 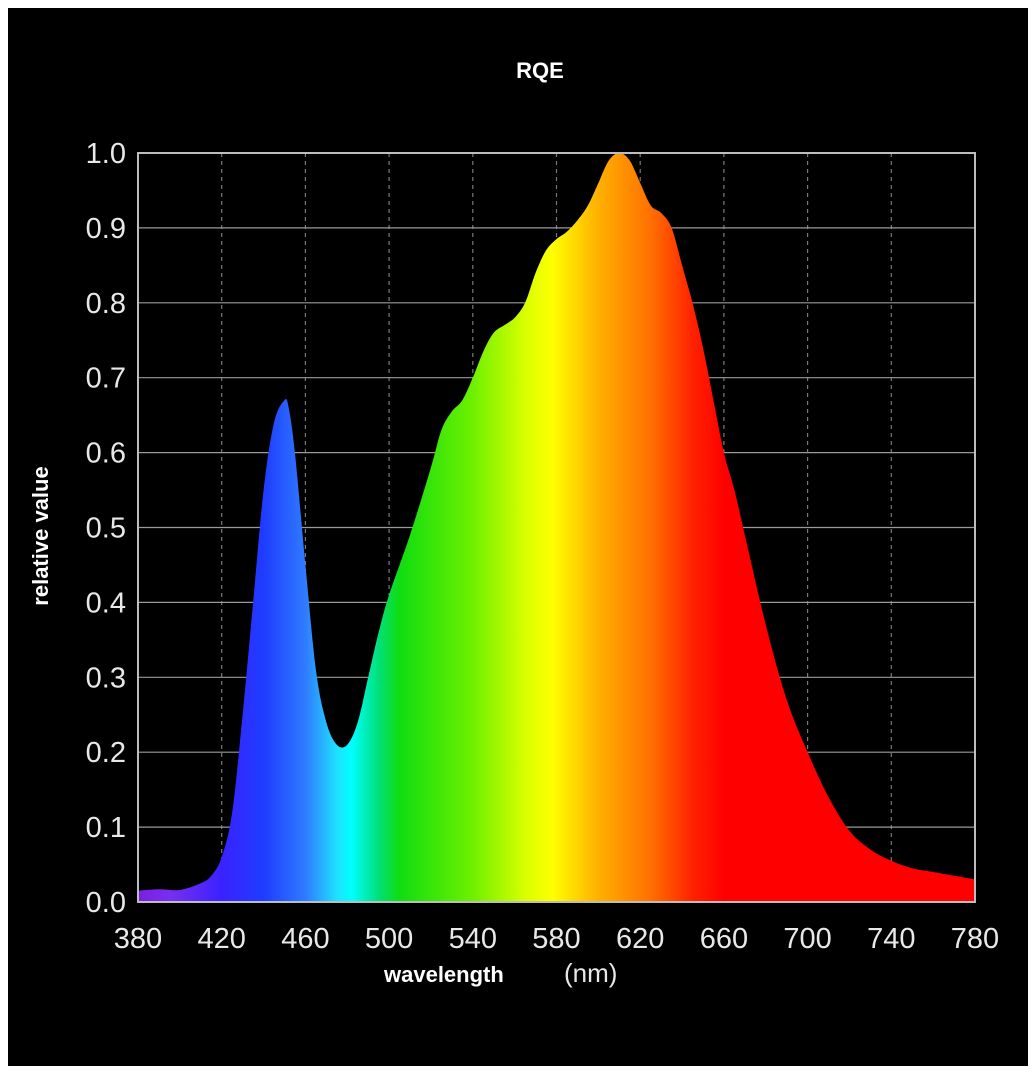 What do you see at coordinates (807, 939) in the screenshot?
I see `x-tick-label: 700` at bounding box center [807, 939].